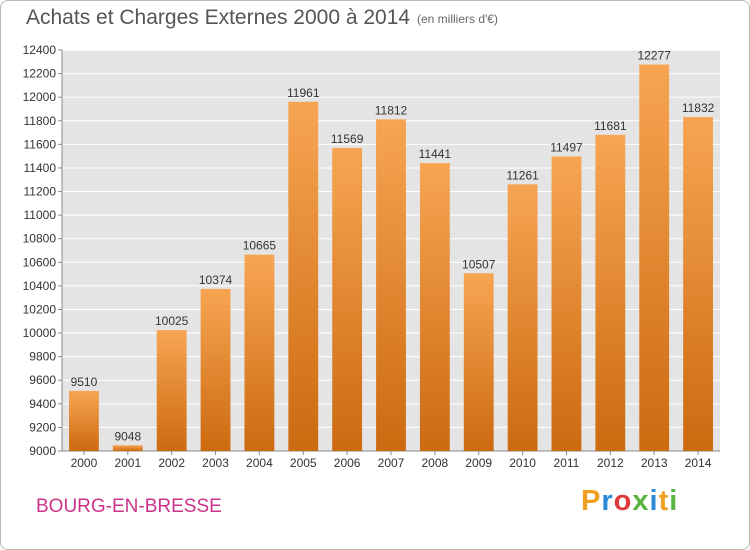  What do you see at coordinates (171, 463) in the screenshot?
I see `x-tick-label: 2002` at bounding box center [171, 463].